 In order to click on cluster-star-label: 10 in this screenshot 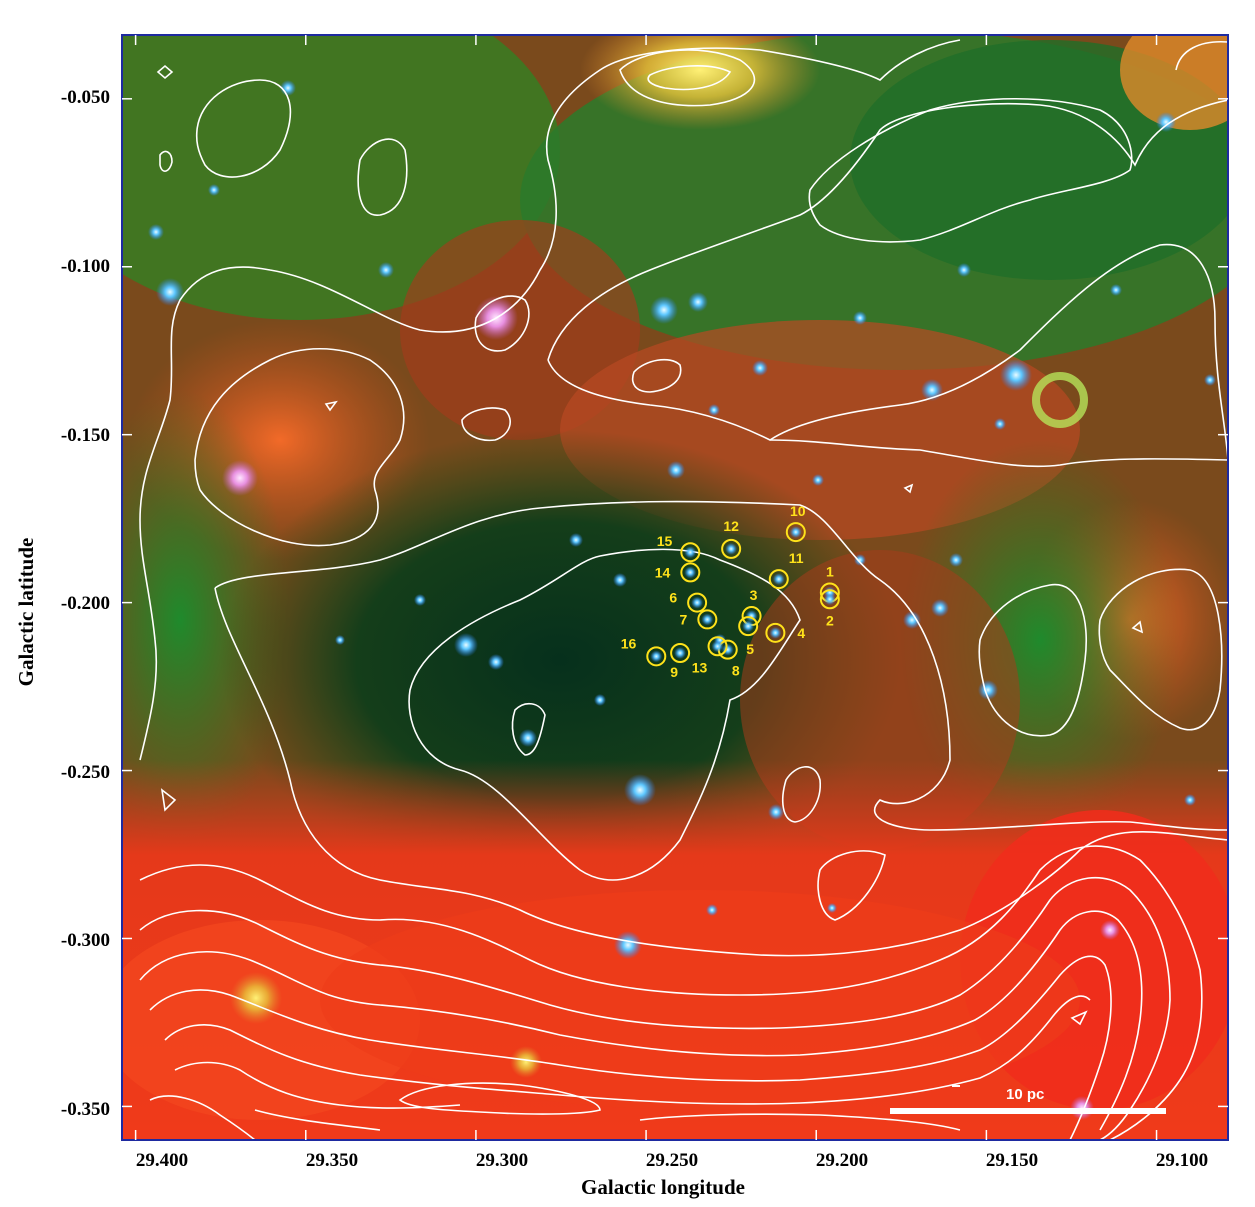, I will do `click(798, 511)`.